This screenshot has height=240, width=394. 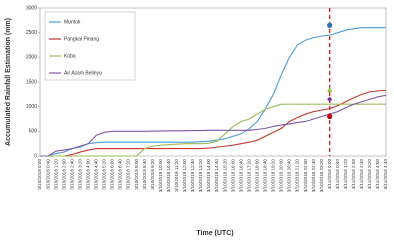 I want to click on x-tick-label: 3/10/2018 7:20, so click(x=128, y=174).